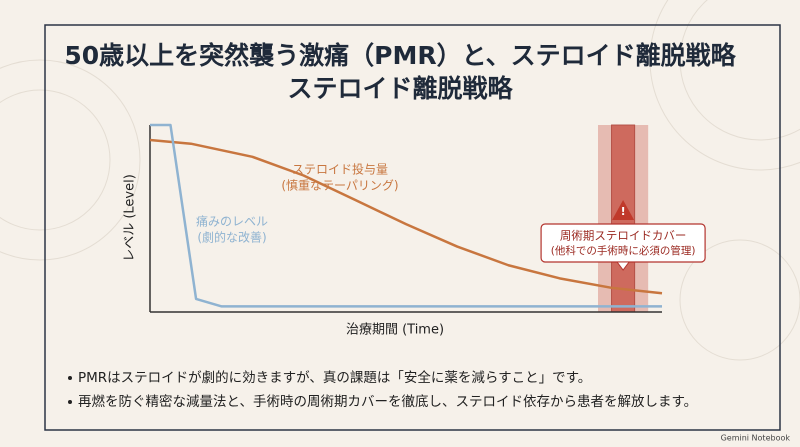 The width and height of the screenshot is (800, 447). I want to click on series-note: (慎重なテーパリング), so click(339, 186).